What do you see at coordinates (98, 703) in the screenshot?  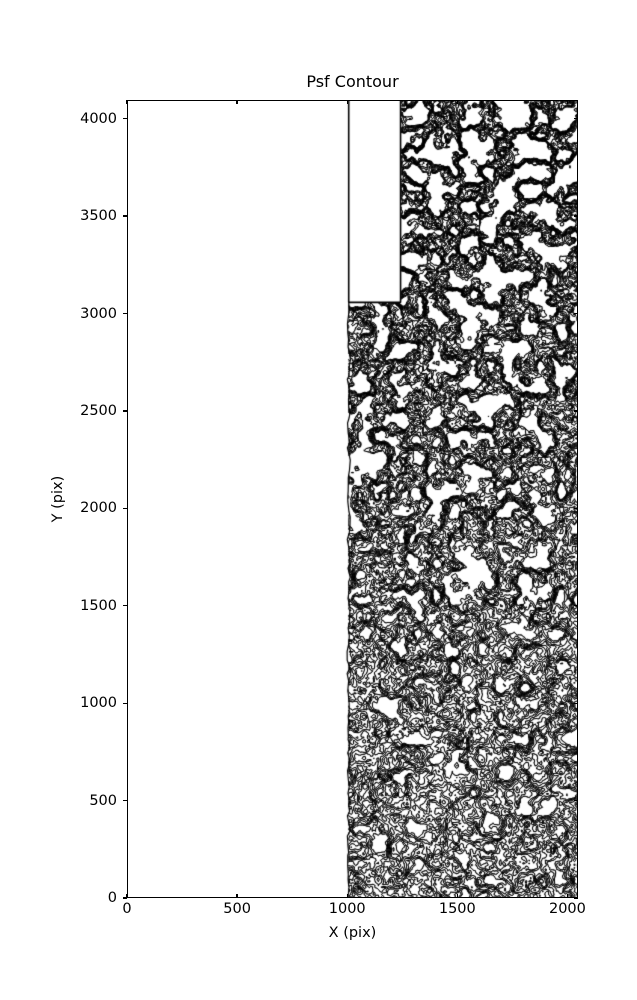 I see `y-axis-tick-label: 1000` at bounding box center [98, 703].